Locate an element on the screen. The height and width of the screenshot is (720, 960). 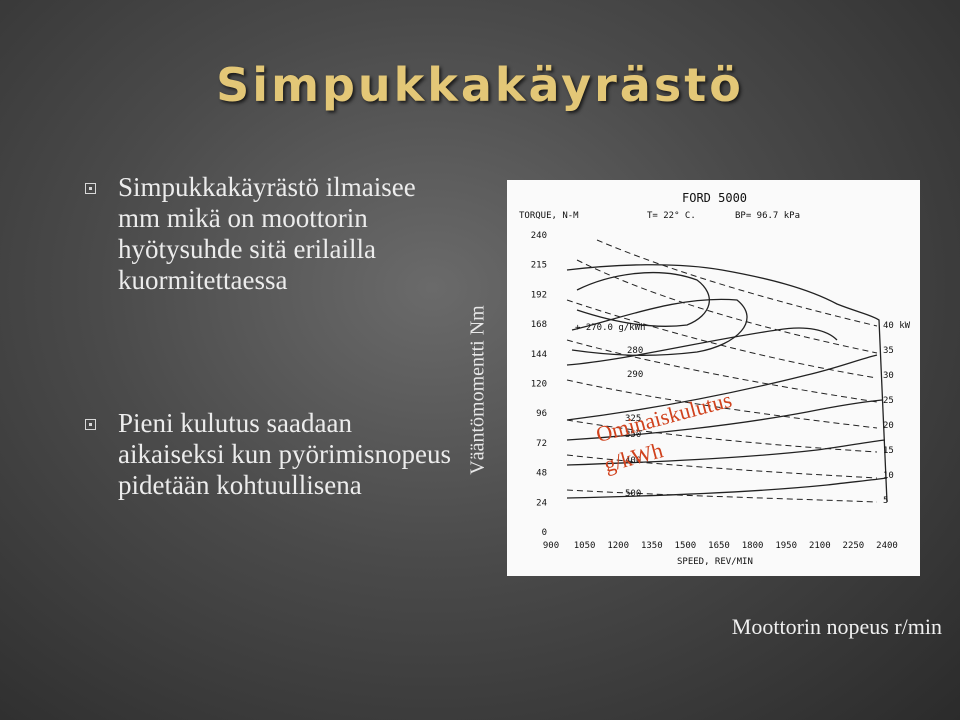
y-tick-label: 168 is located at coordinates (539, 325).